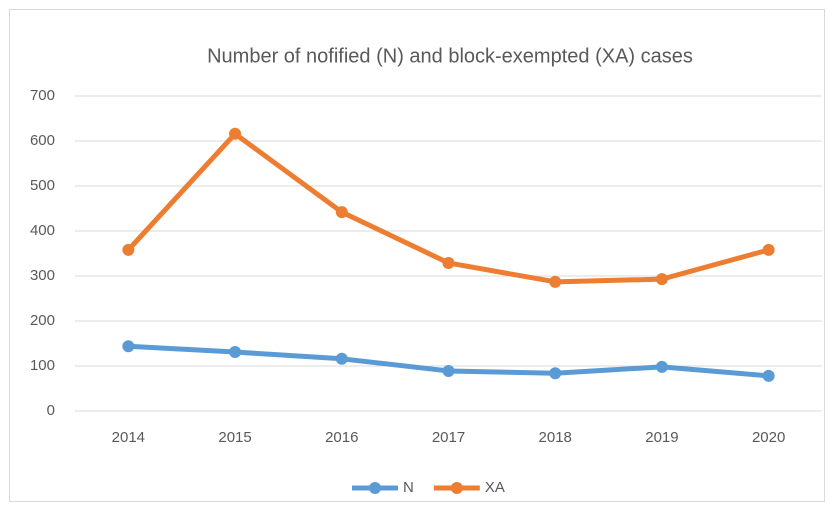 Image resolution: width=834 pixels, height=511 pixels. I want to click on y-tick-label: 700, so click(42, 95).